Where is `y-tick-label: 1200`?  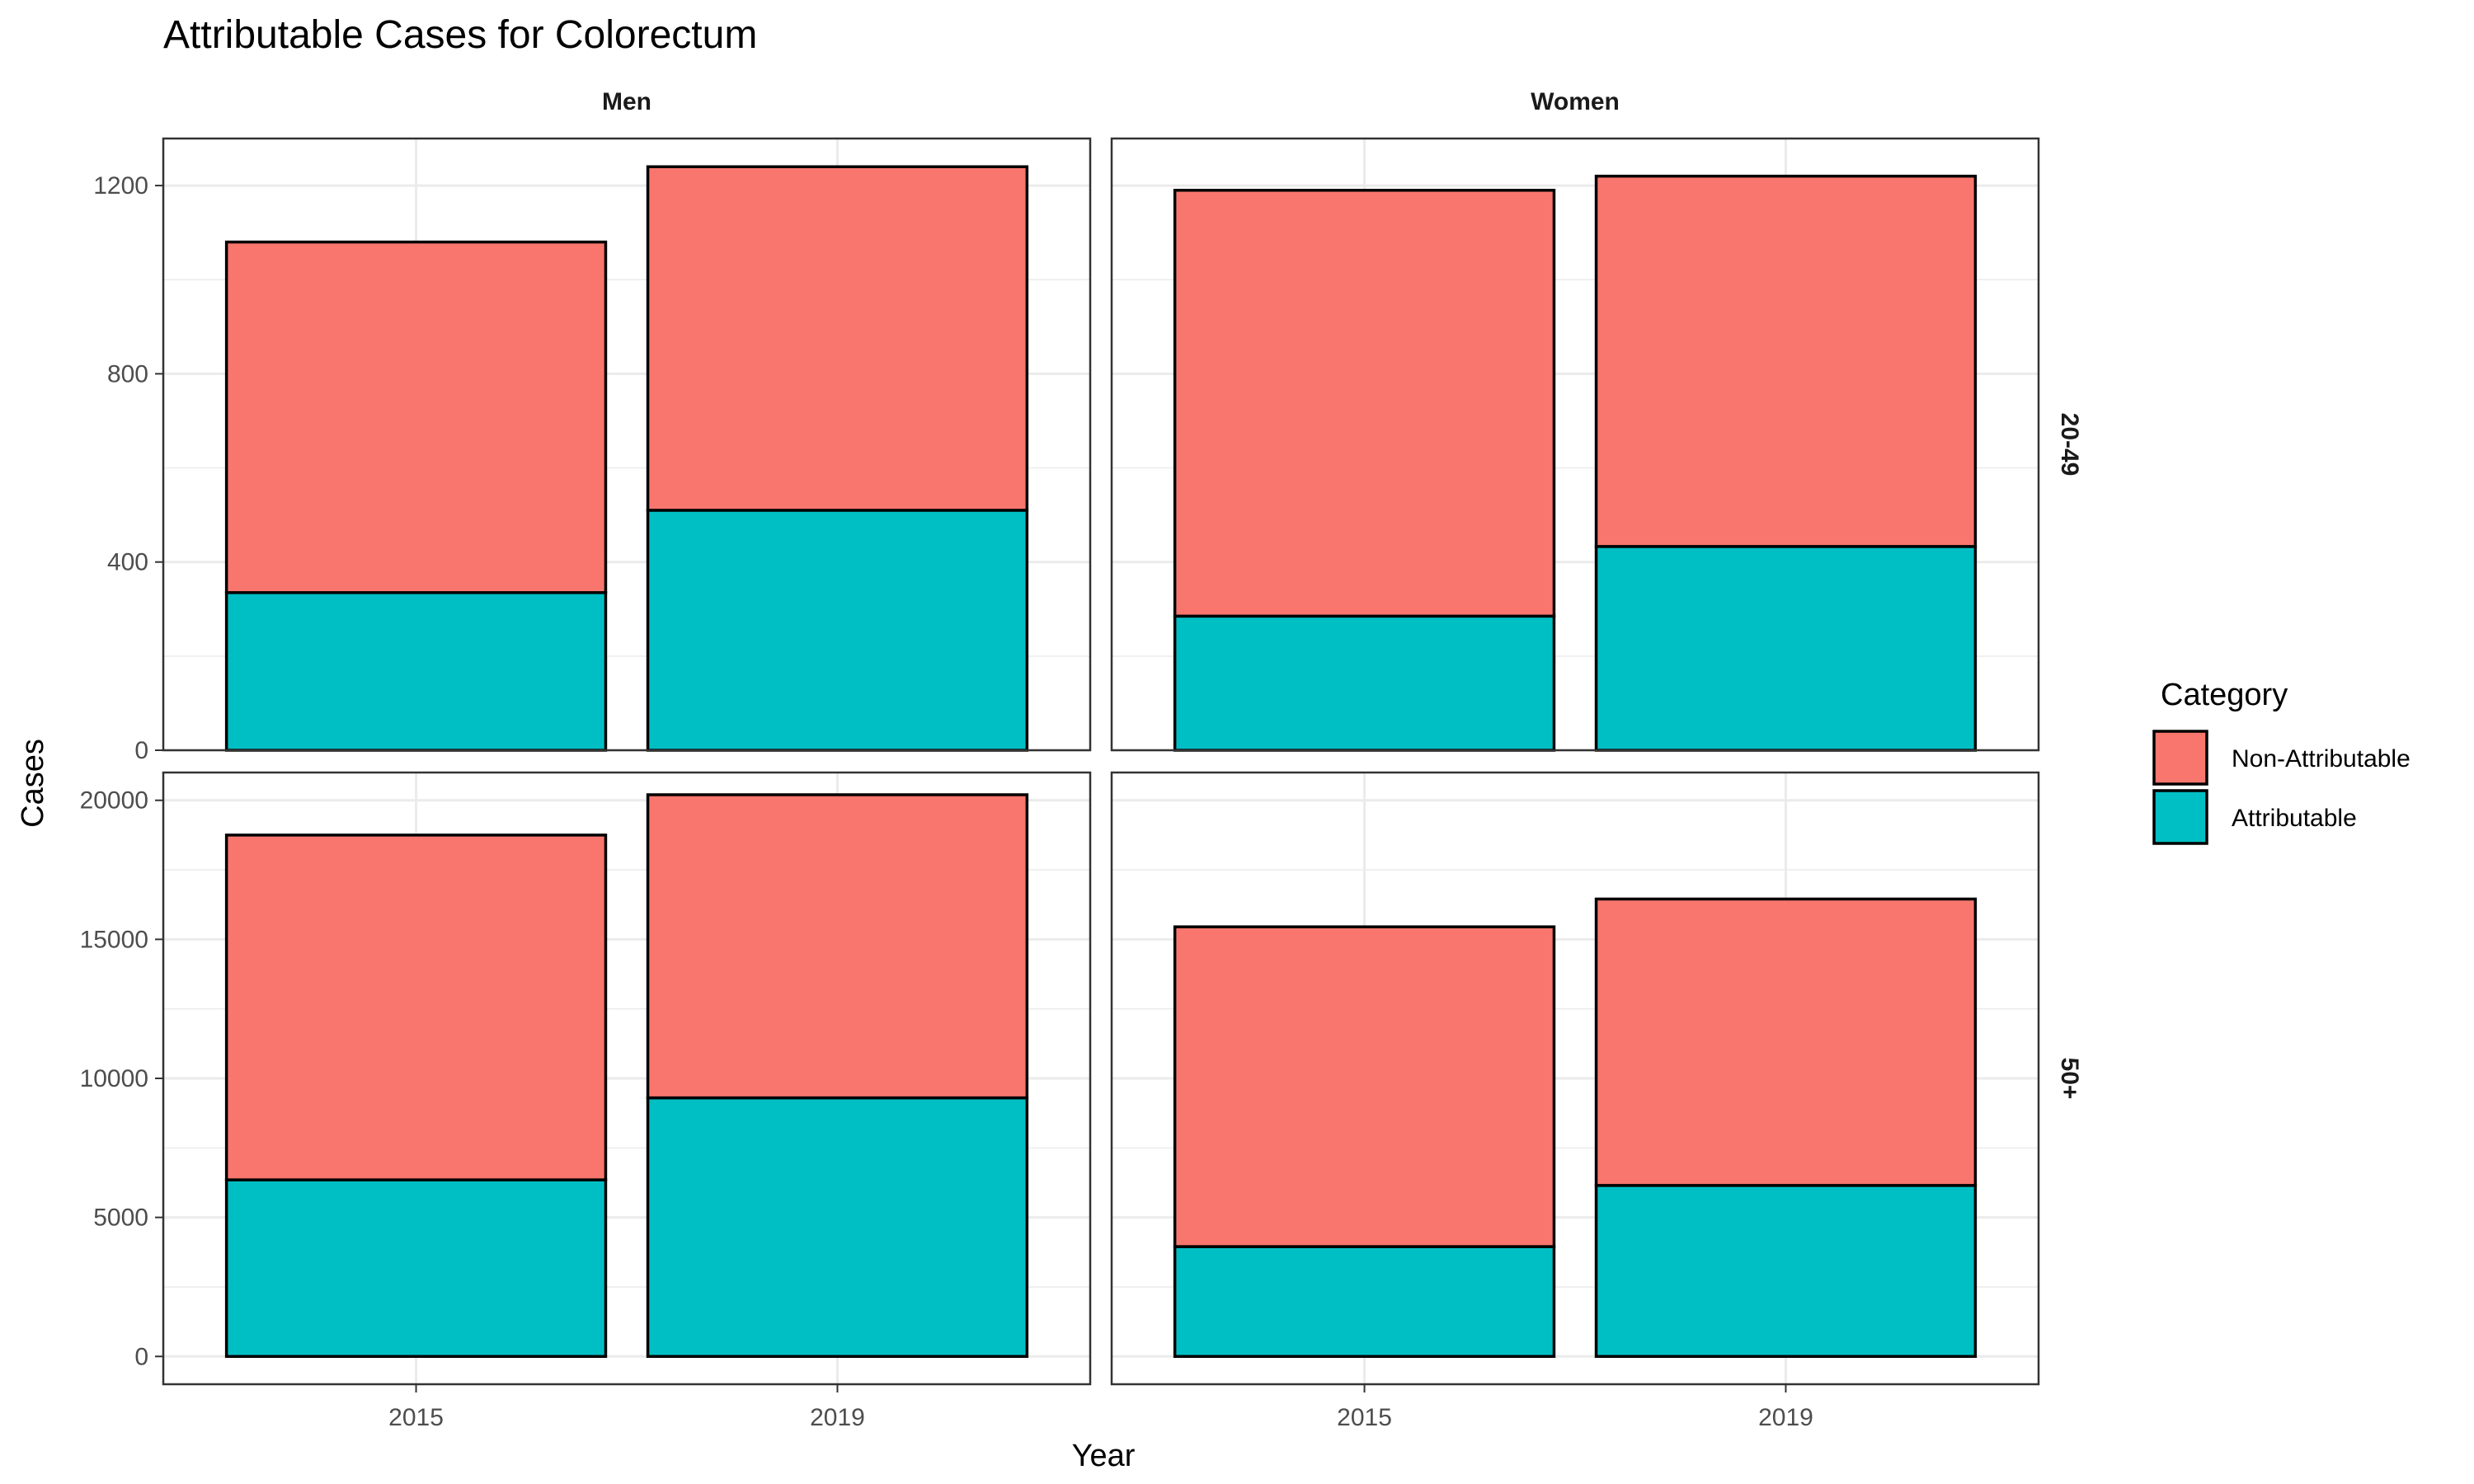
y-tick-label: 1200 is located at coordinates (120, 186).